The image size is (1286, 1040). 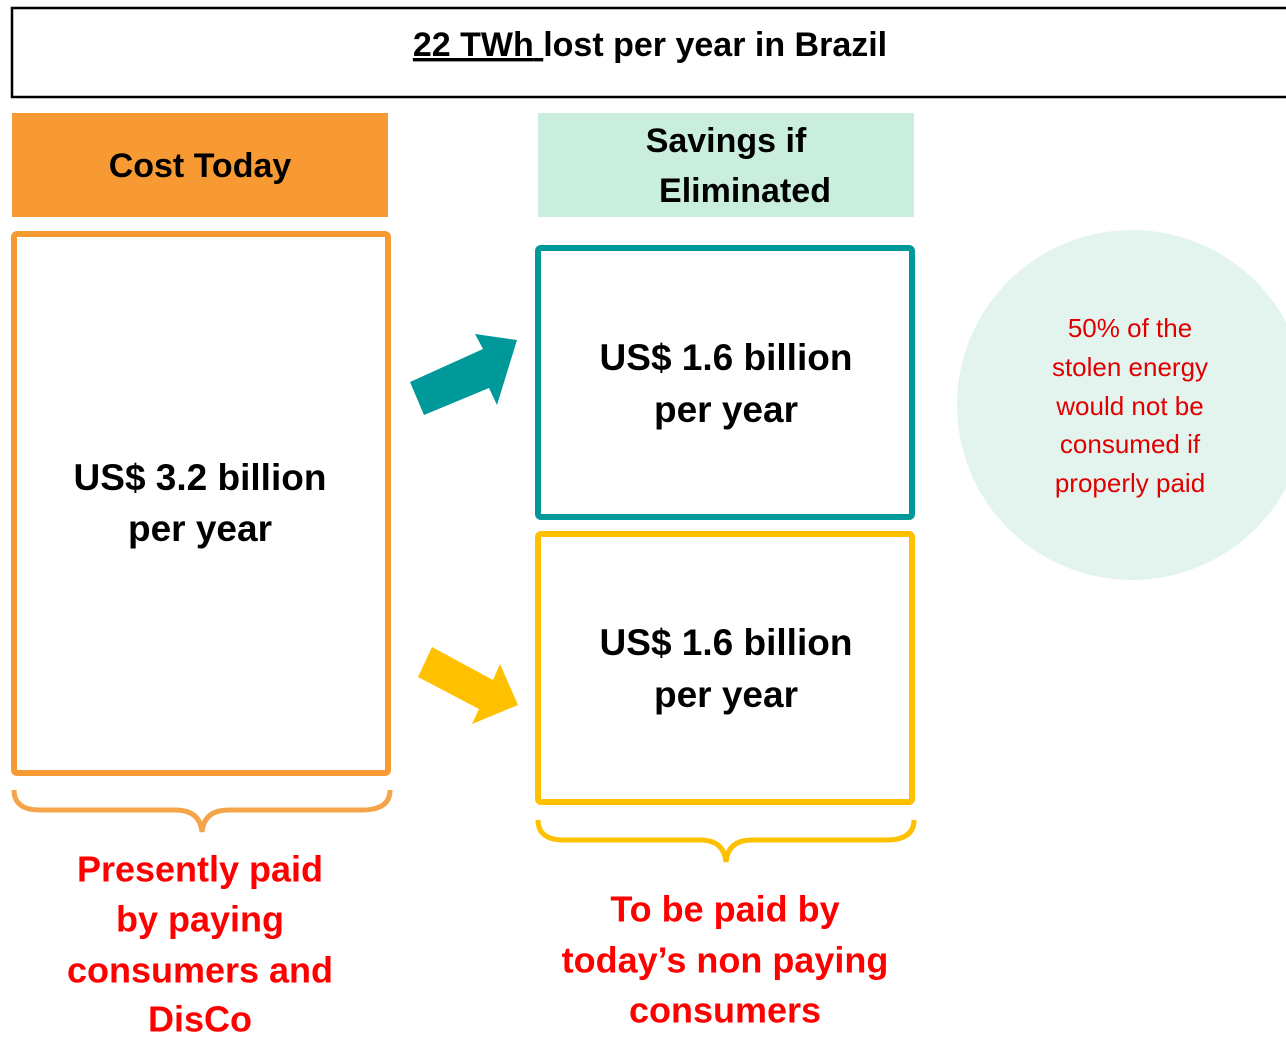 I want to click on title-box, so click(x=648, y=52).